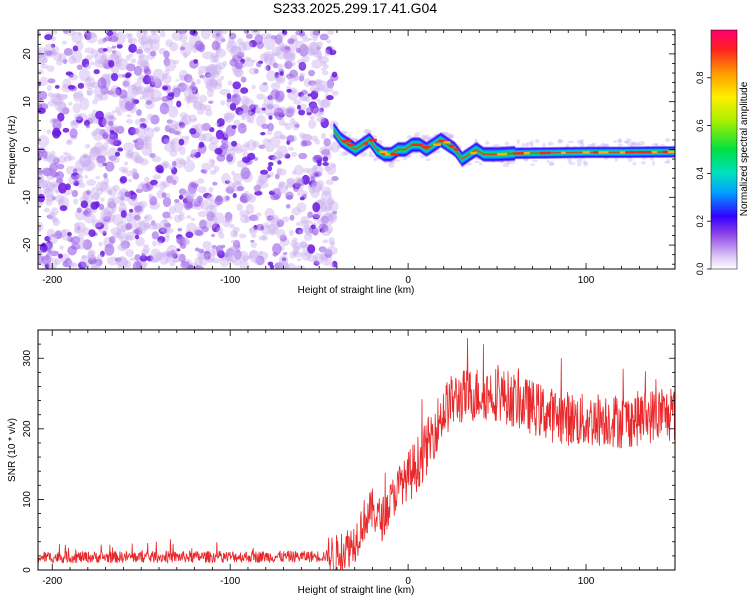  I want to click on colorbar-tick-label: 0.0, so click(700, 269).